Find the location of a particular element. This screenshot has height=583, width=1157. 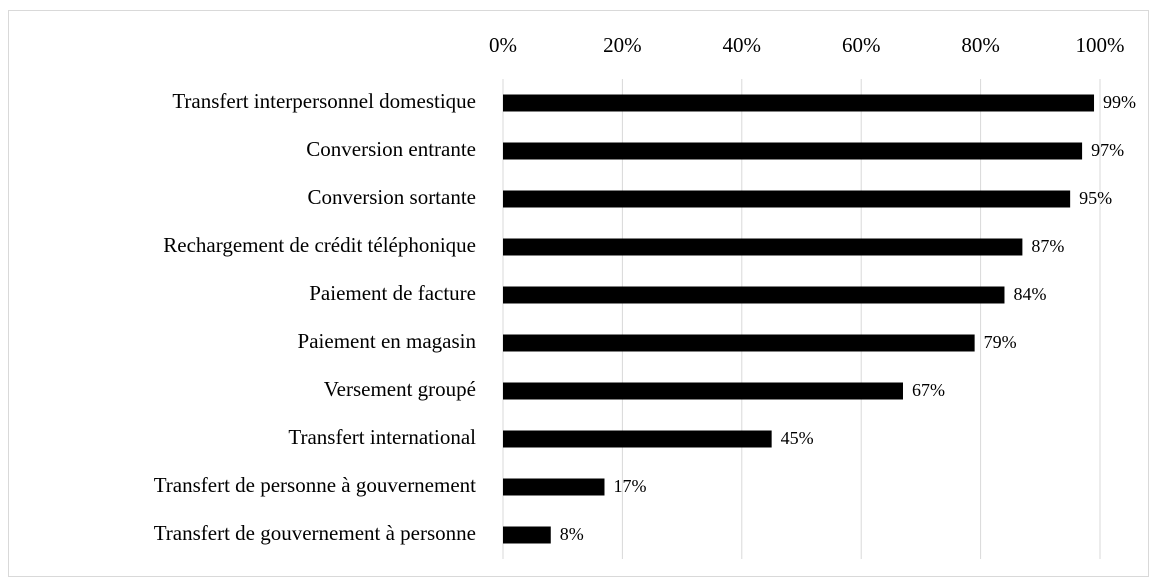

y-tick-label: Rechargement de crédit téléphonique is located at coordinates (319, 245).